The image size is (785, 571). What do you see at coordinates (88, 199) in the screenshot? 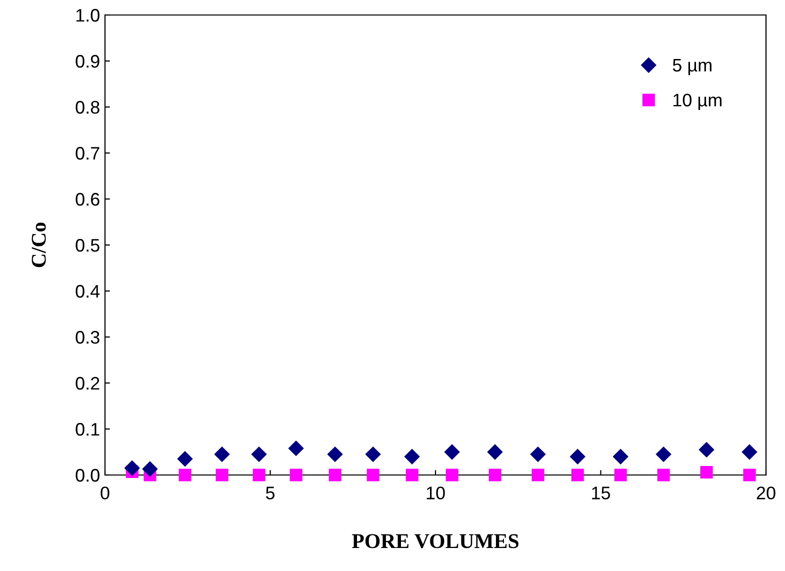
I see `y-tick-label: 0.6` at bounding box center [88, 199].